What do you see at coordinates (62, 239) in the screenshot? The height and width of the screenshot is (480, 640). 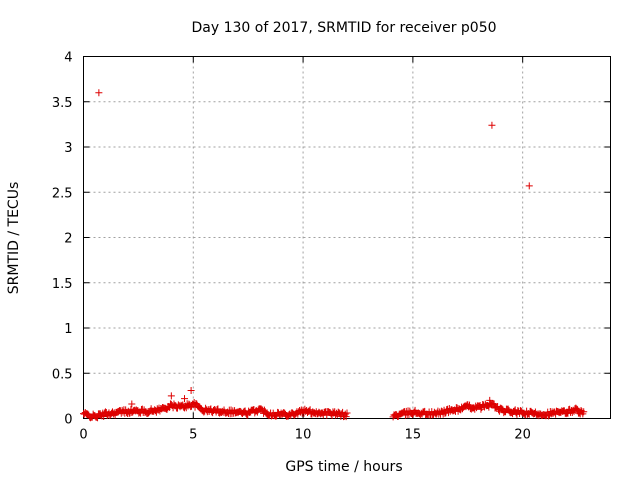 I see `y-tick-labels: 0 0.5 1 1.5 2 2.5 3 3.5 4` at bounding box center [62, 239].